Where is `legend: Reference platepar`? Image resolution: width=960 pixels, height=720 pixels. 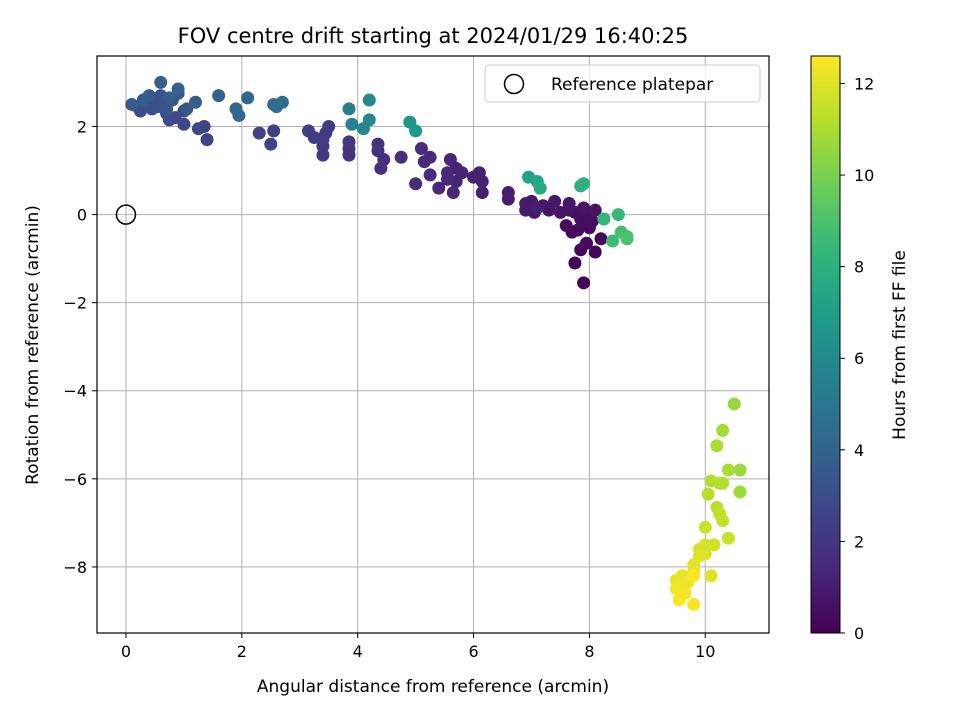 legend: Reference platepar is located at coordinates (622, 83).